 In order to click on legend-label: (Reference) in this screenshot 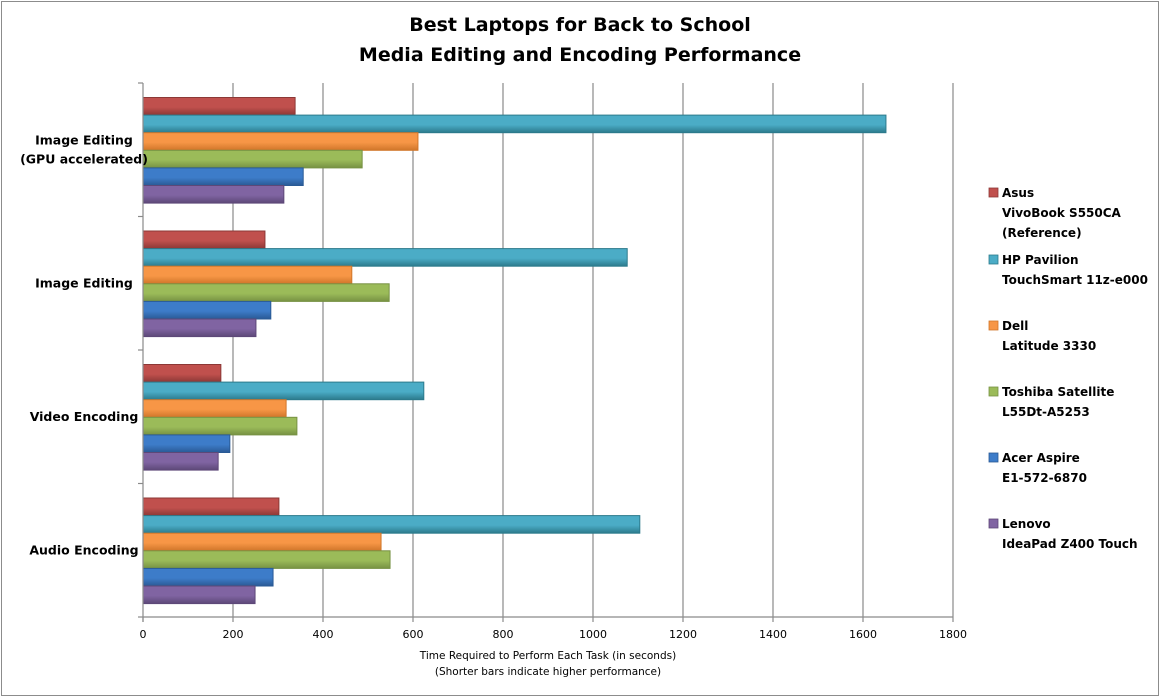, I will do `click(1042, 233)`.